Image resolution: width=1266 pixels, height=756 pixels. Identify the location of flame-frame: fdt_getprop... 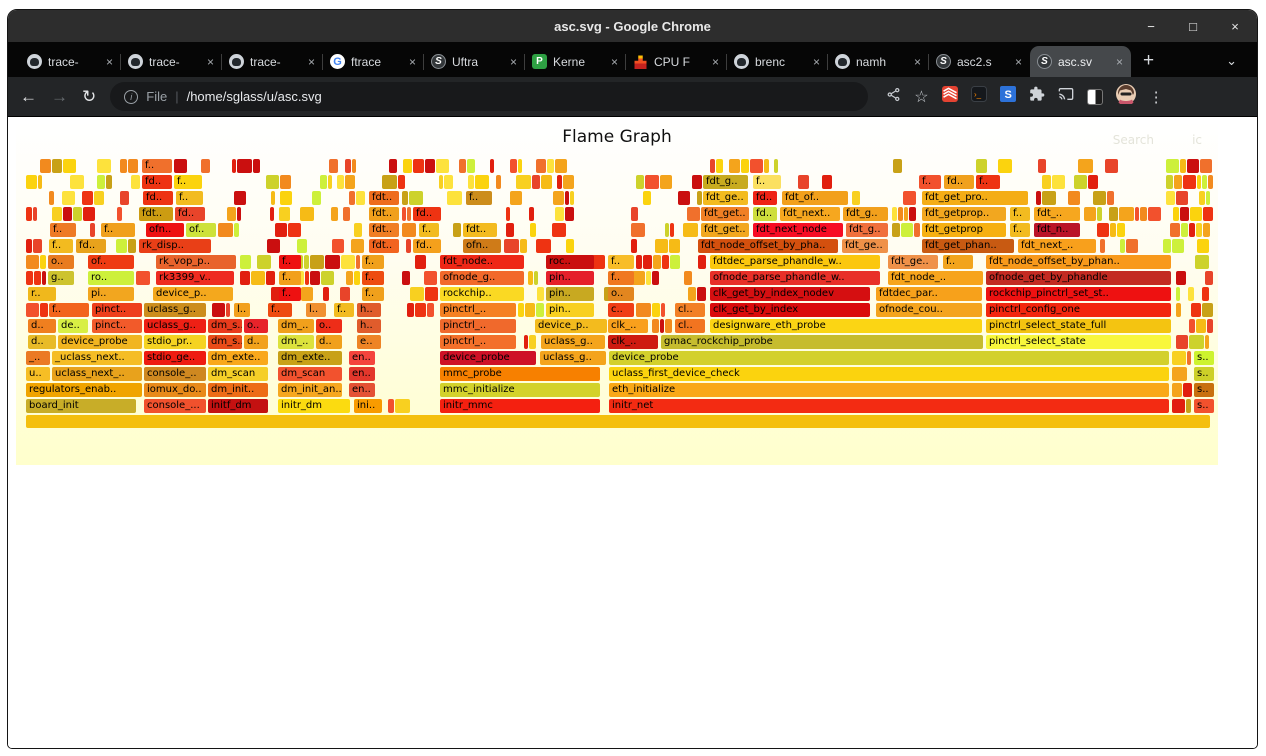
(964, 214).